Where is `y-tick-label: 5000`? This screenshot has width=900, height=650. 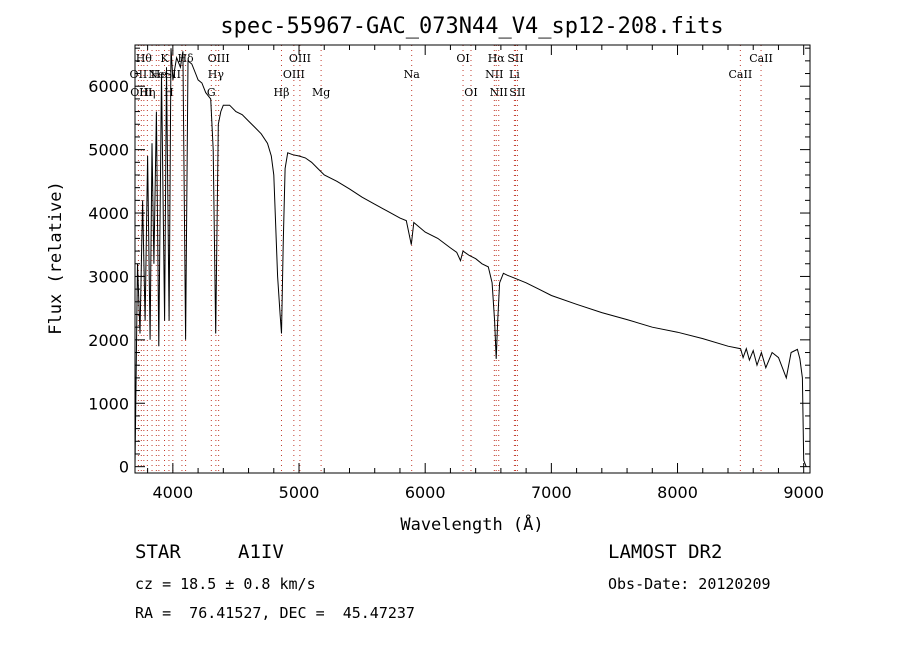
y-tick-label: 5000 is located at coordinates (108, 150).